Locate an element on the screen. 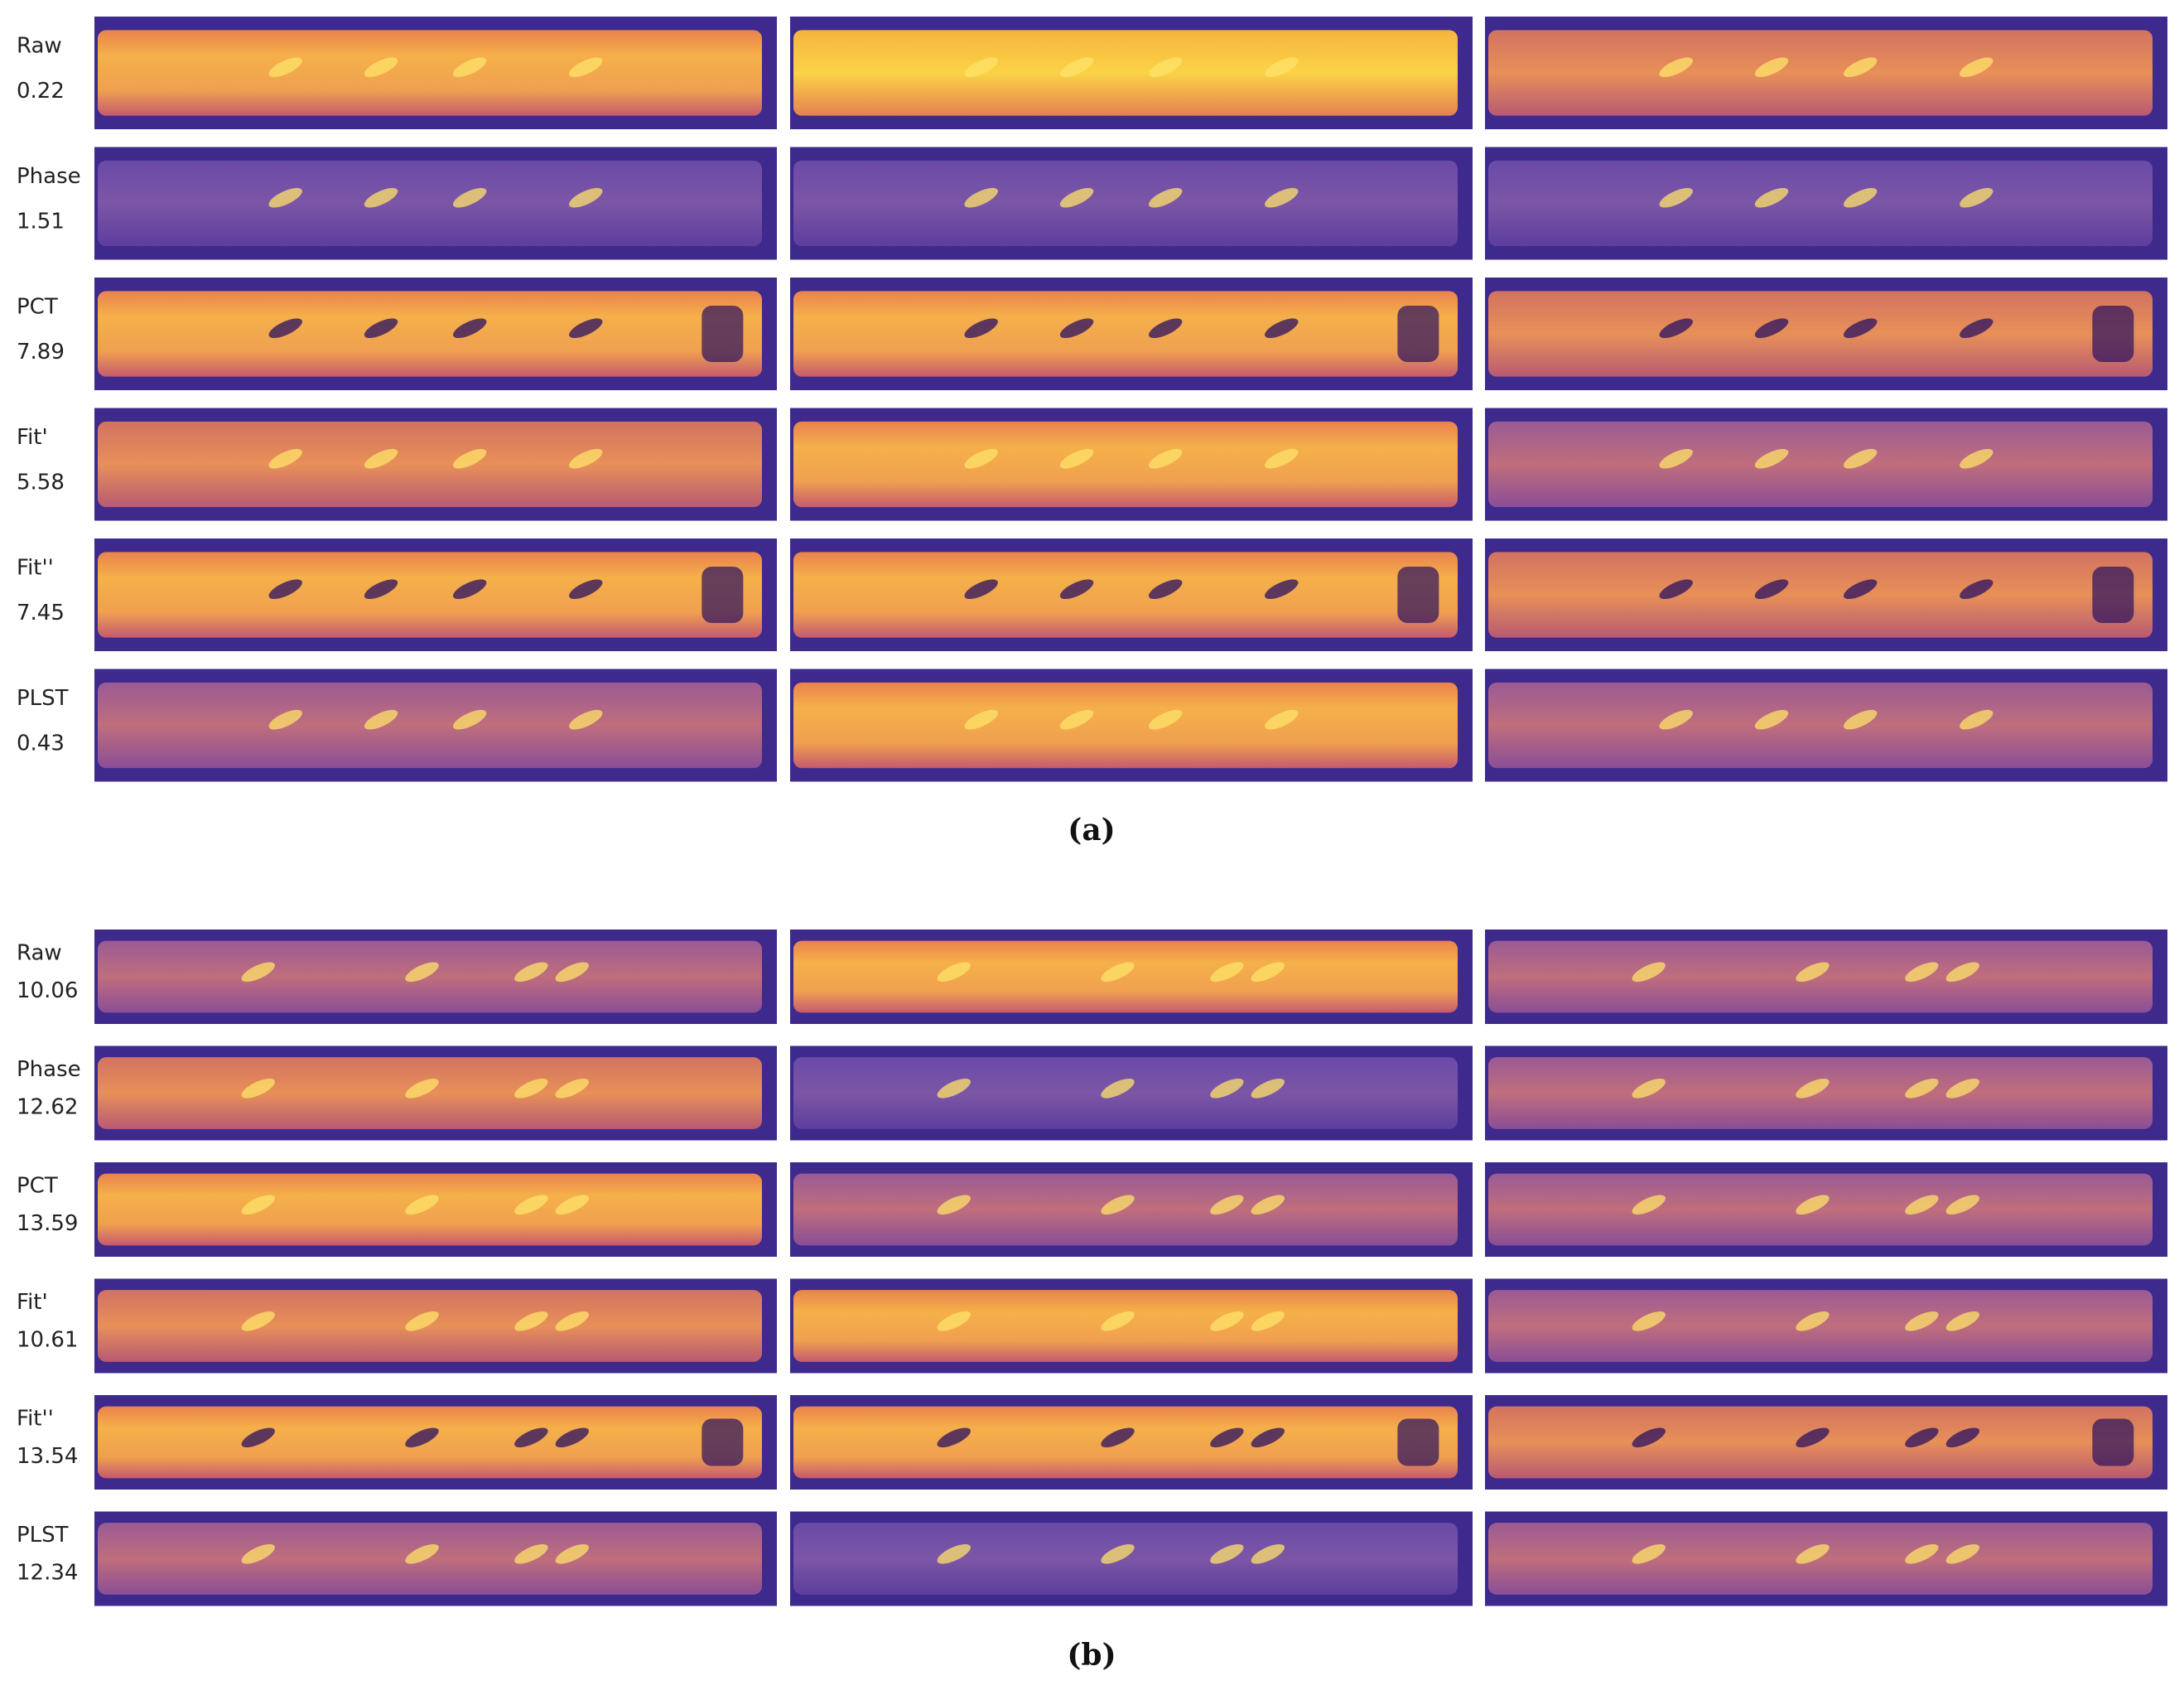 Image resolution: width=2184 pixels, height=1695 pixels. method-label: Fit' is located at coordinates (32, 438).